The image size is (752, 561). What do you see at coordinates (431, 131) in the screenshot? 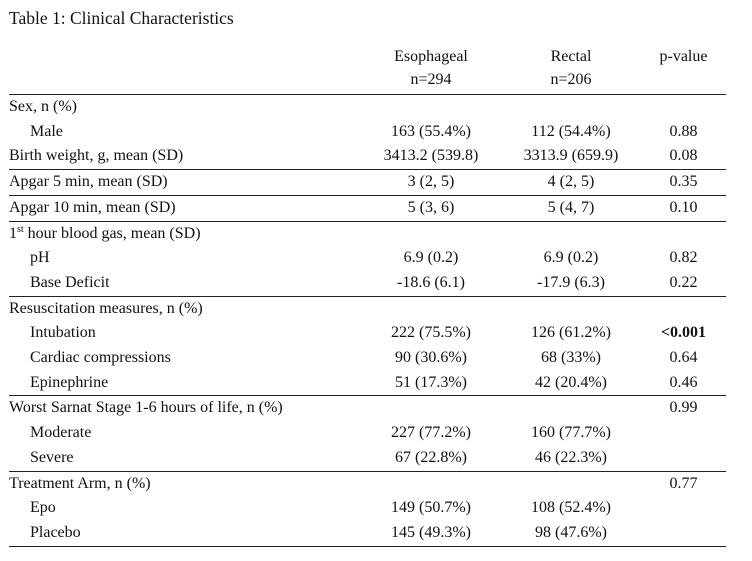
I see `cell-esophageal: 163 (55.4%)` at bounding box center [431, 131].